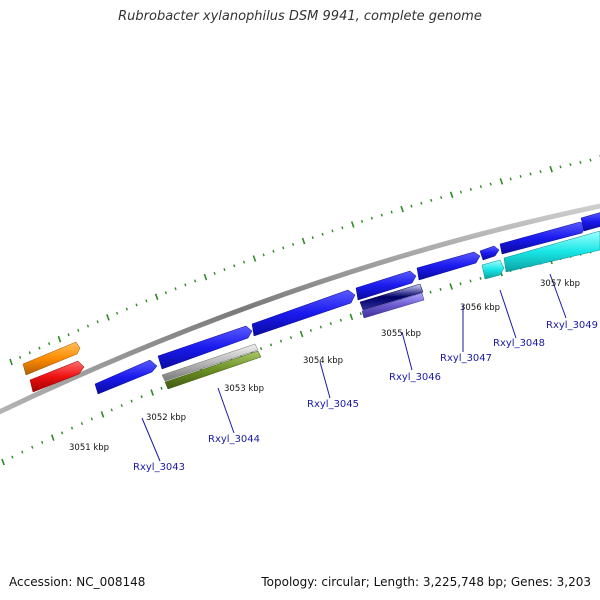 This screenshot has width=600, height=600. What do you see at coordinates (480, 308) in the screenshot?
I see `kbp-label-3056: 3056 kbp` at bounding box center [480, 308].